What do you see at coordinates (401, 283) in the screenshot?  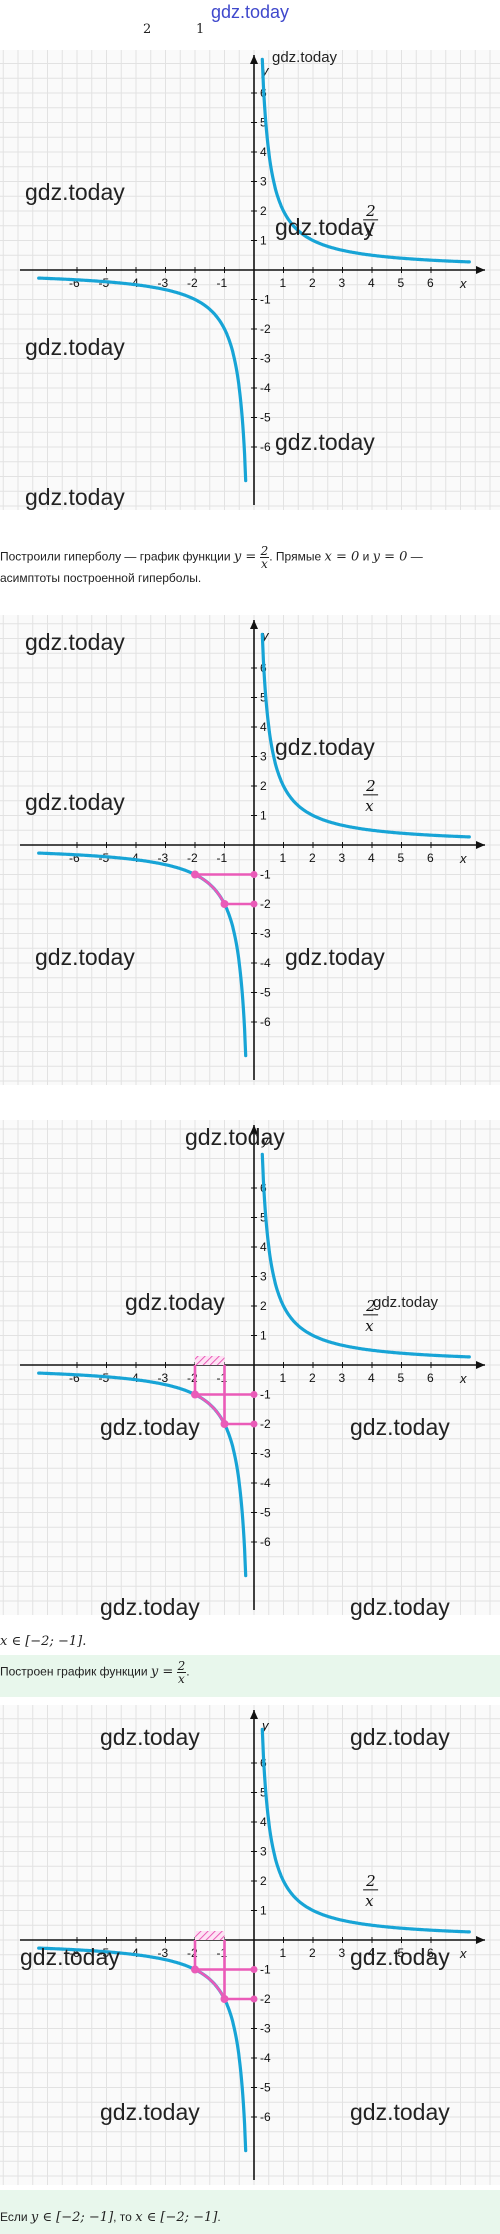 I see `x-tick-label: 5` at bounding box center [401, 283].